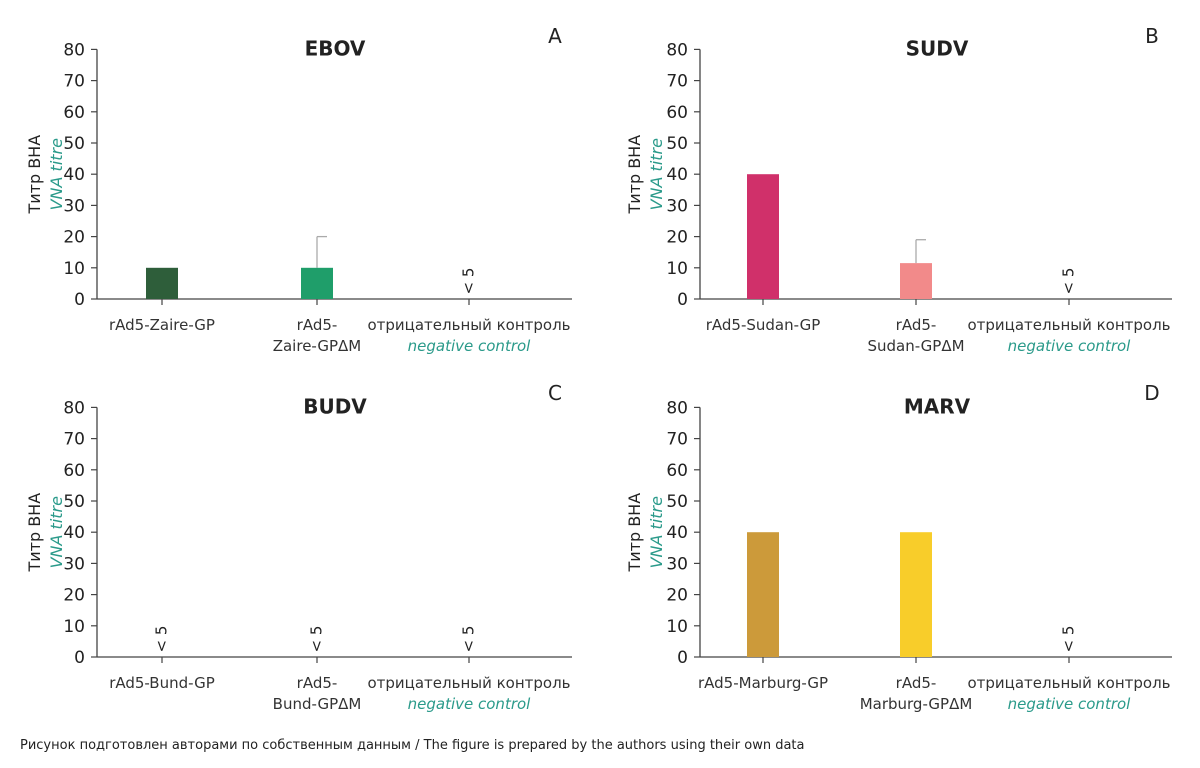  What do you see at coordinates (162, 325) in the screenshot?
I see `category-label: rAd5-Zaire-GP` at bounding box center [162, 325].